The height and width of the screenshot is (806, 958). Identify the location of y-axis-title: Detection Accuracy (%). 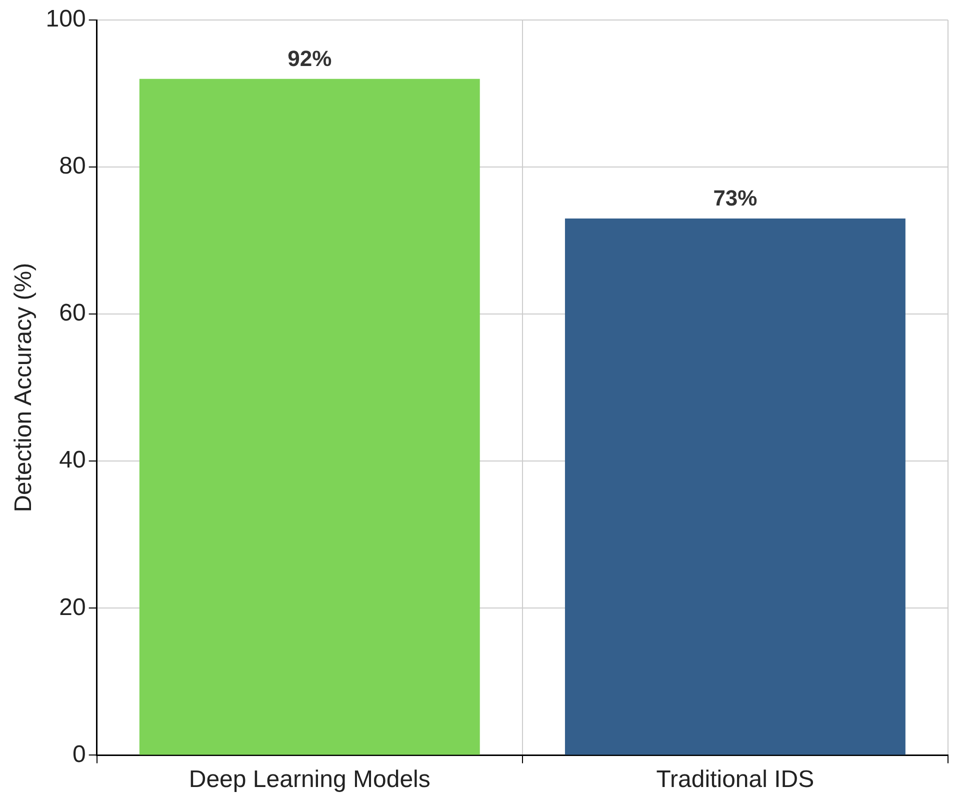
(24, 387).